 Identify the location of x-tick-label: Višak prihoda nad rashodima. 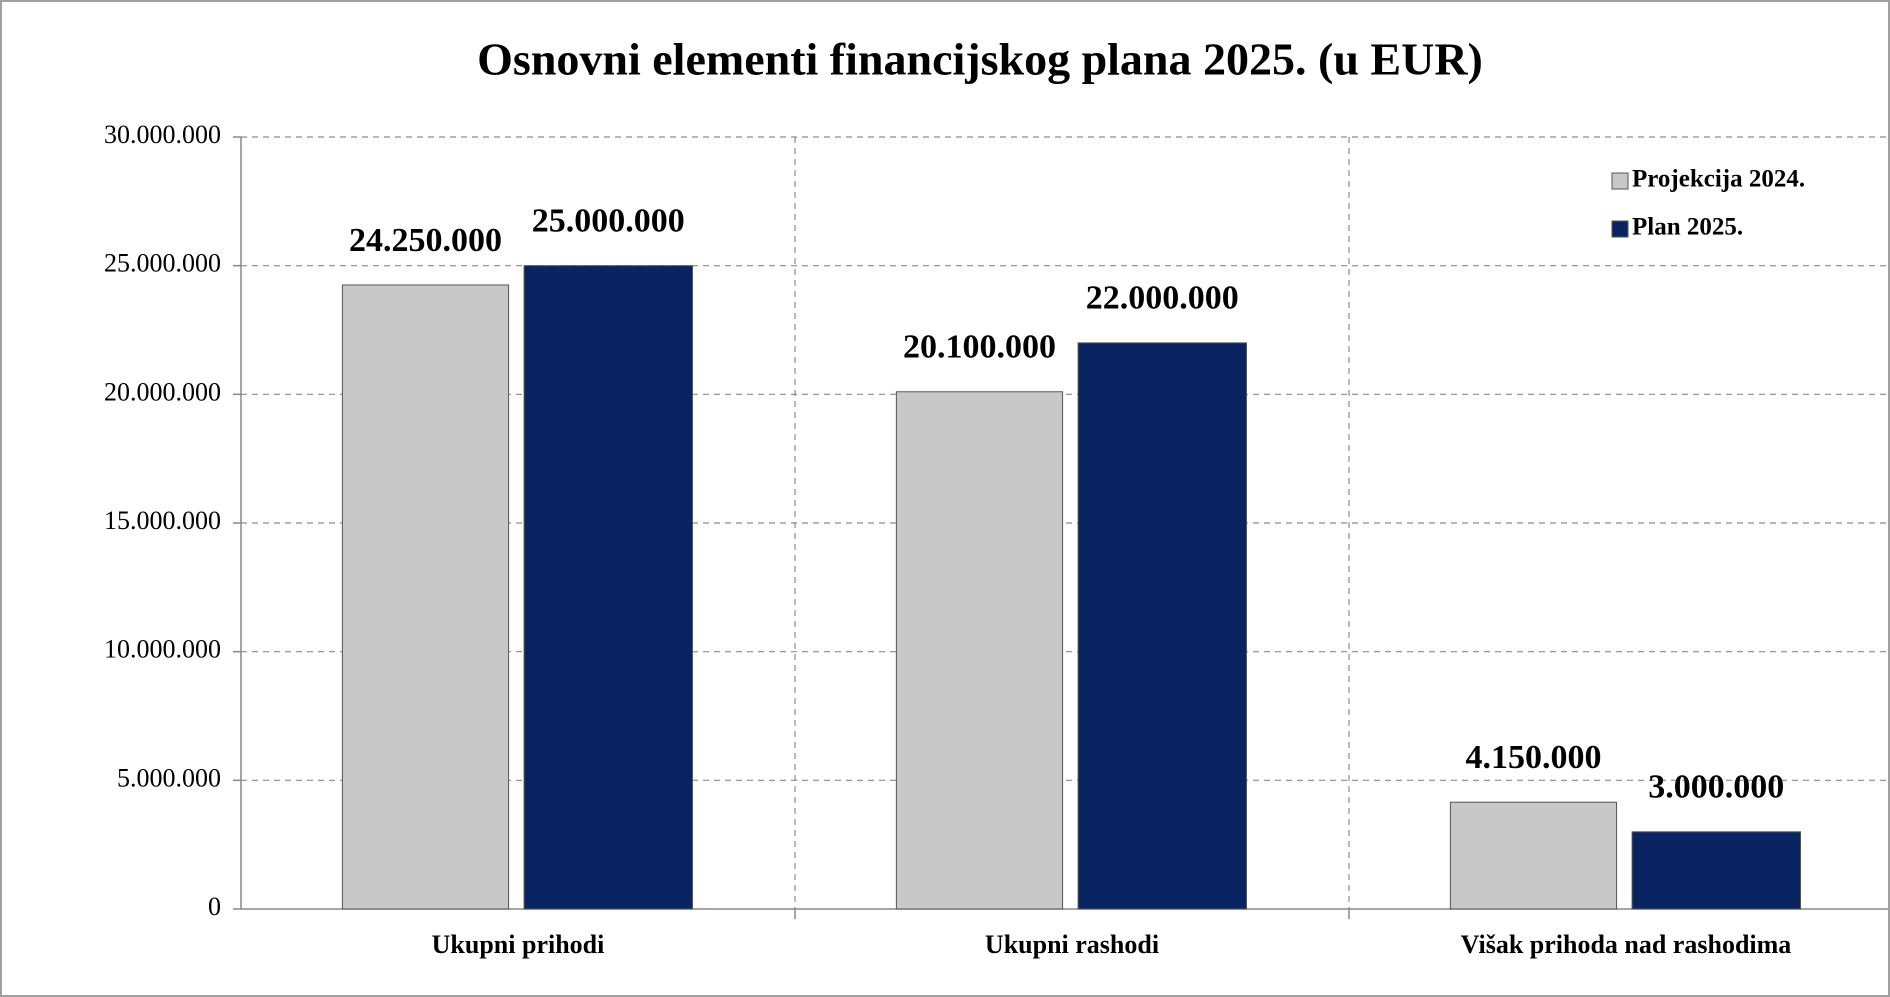
(1626, 944).